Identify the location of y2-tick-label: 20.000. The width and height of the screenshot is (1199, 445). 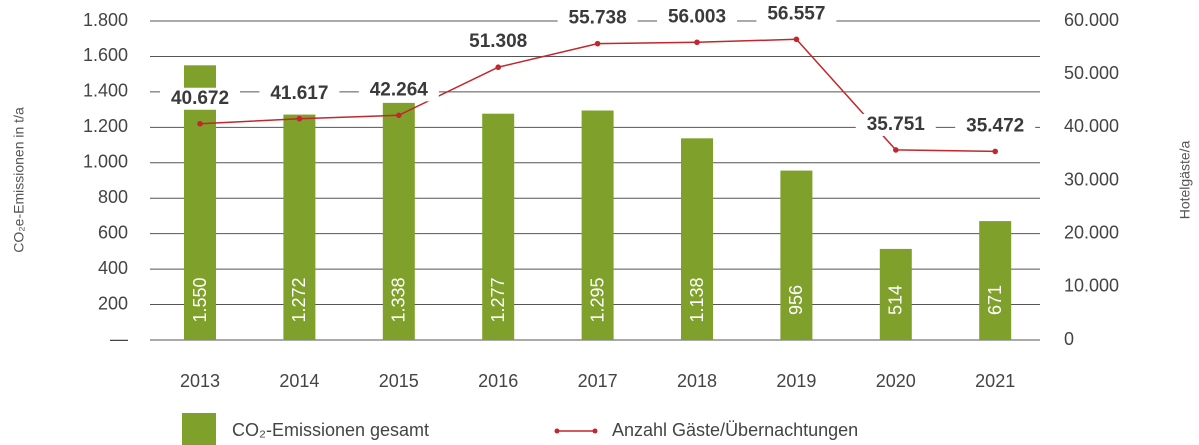
(1091, 232).